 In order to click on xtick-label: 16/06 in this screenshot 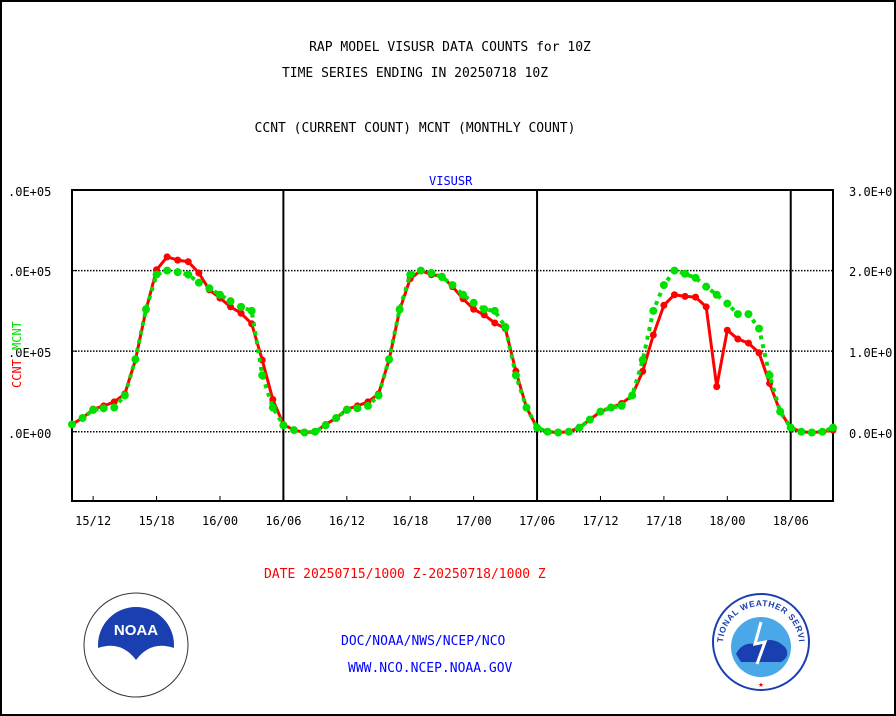, I will do `click(283, 521)`.